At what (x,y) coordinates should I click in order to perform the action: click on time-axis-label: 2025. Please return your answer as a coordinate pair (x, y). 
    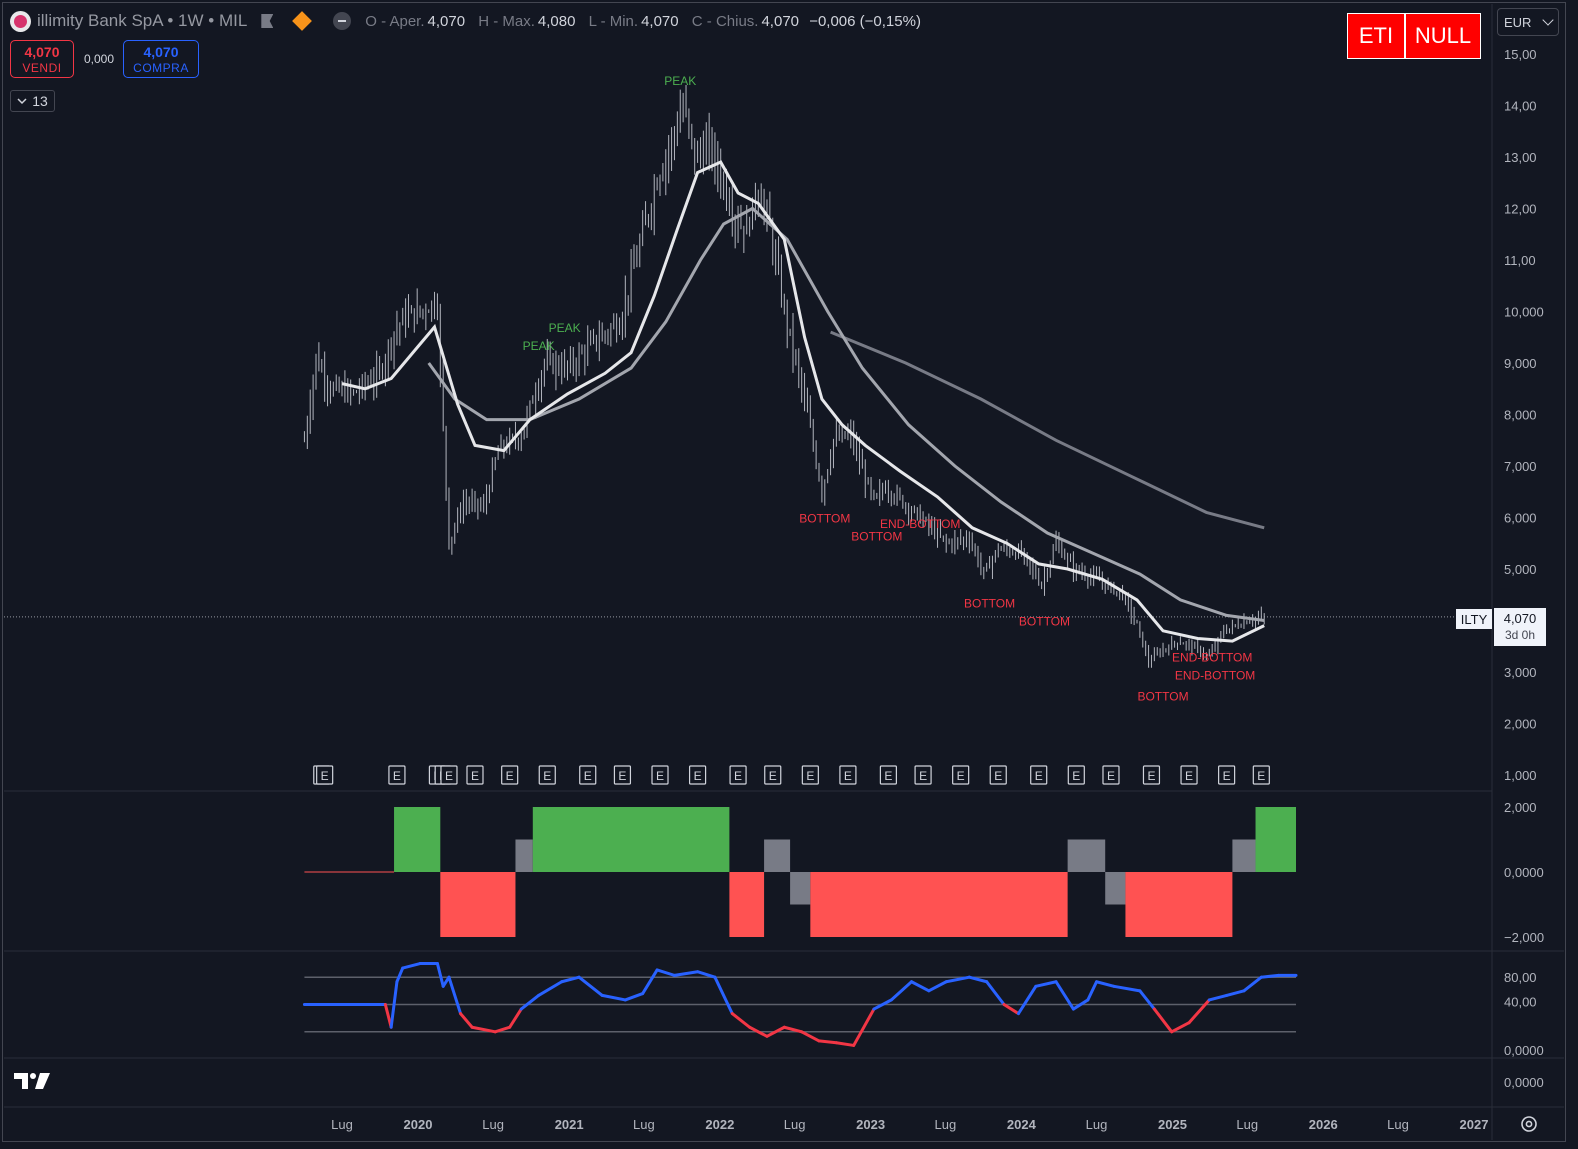
    Looking at the image, I should click on (1172, 1124).